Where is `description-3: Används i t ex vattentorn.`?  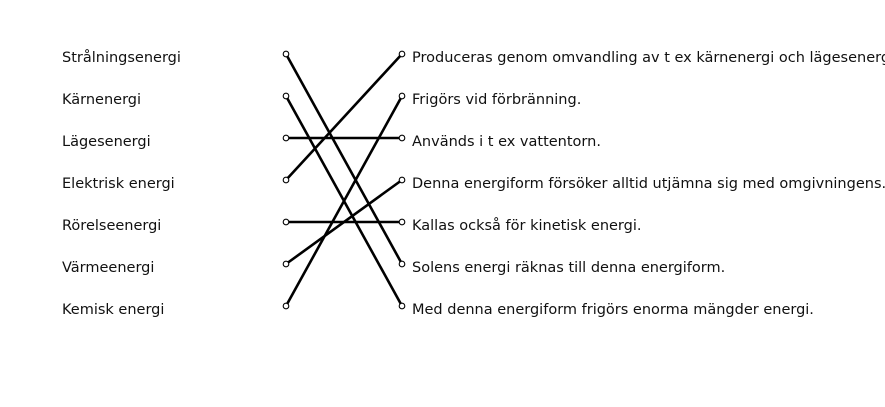
description-3: Används i t ex vattentorn. is located at coordinates (506, 142).